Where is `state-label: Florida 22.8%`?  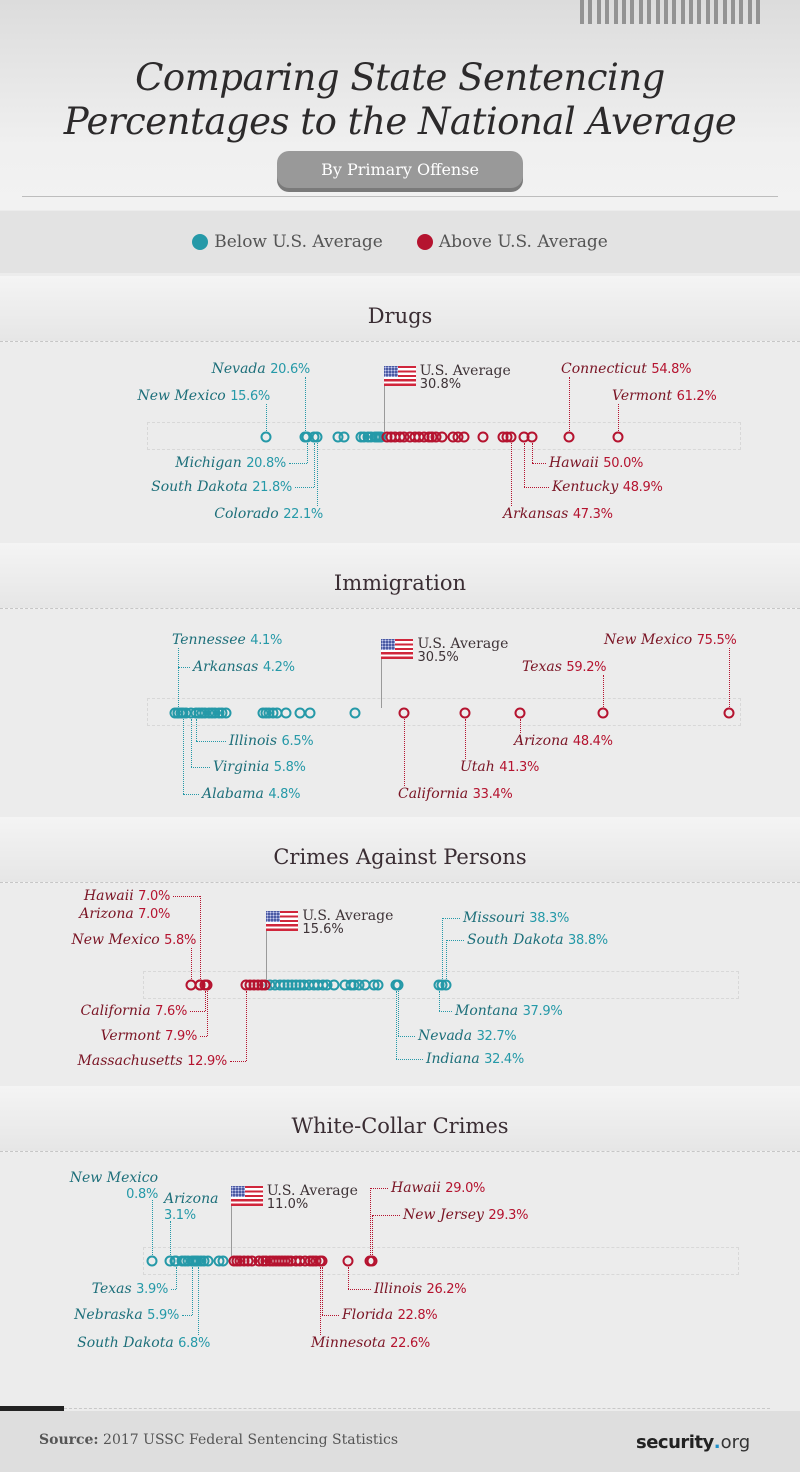 state-label: Florida 22.8% is located at coordinates (390, 1315).